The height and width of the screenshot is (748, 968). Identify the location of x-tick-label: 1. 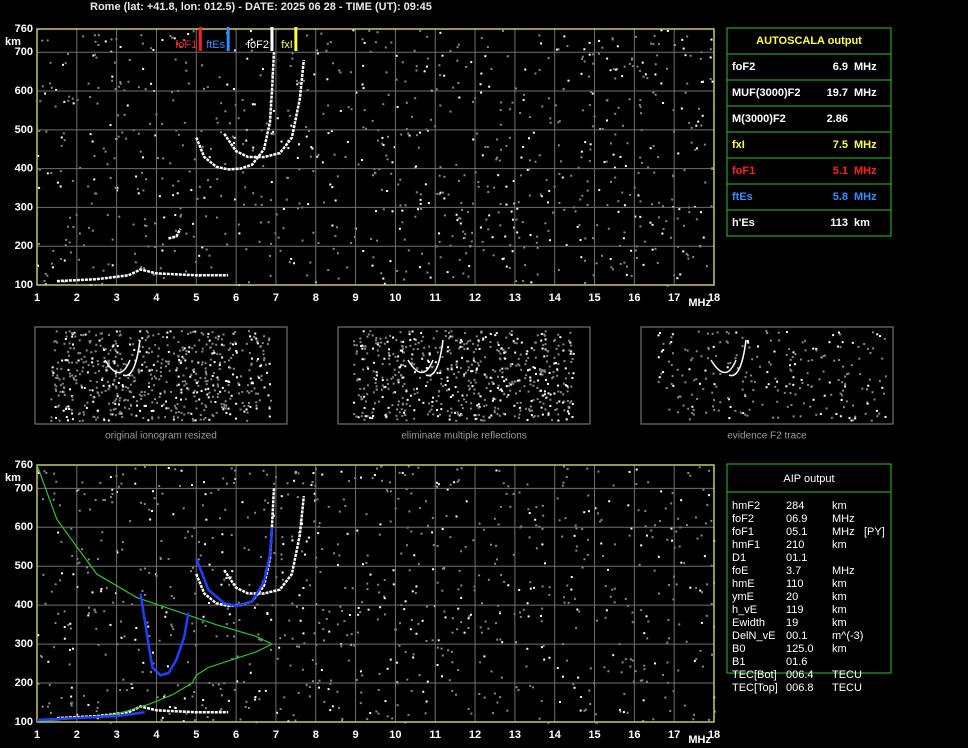
(37, 298).